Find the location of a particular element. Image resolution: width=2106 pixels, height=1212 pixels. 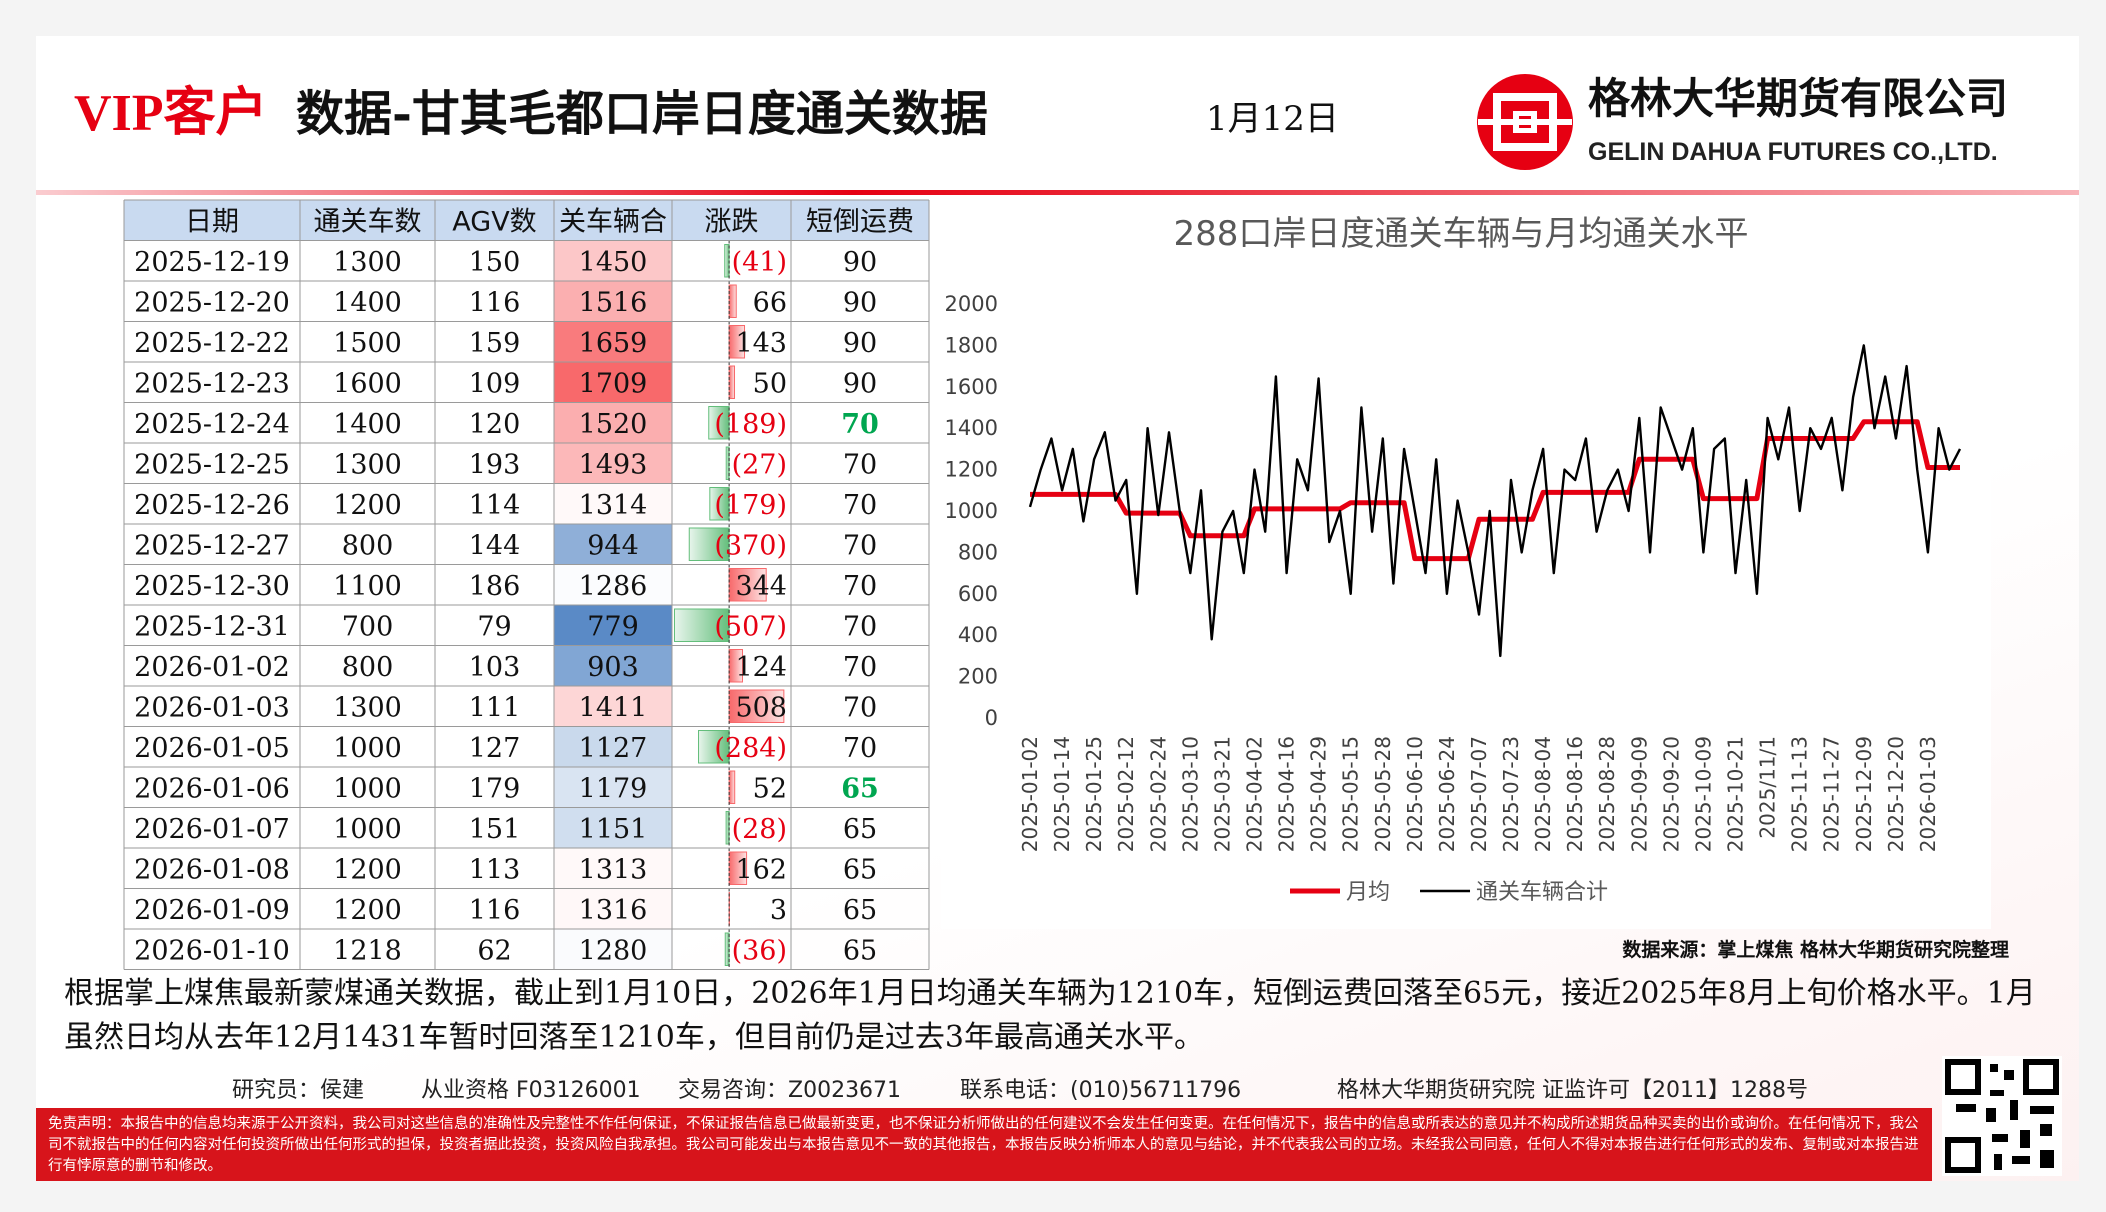

table-cell: 2026-01-02 is located at coordinates (212, 667).